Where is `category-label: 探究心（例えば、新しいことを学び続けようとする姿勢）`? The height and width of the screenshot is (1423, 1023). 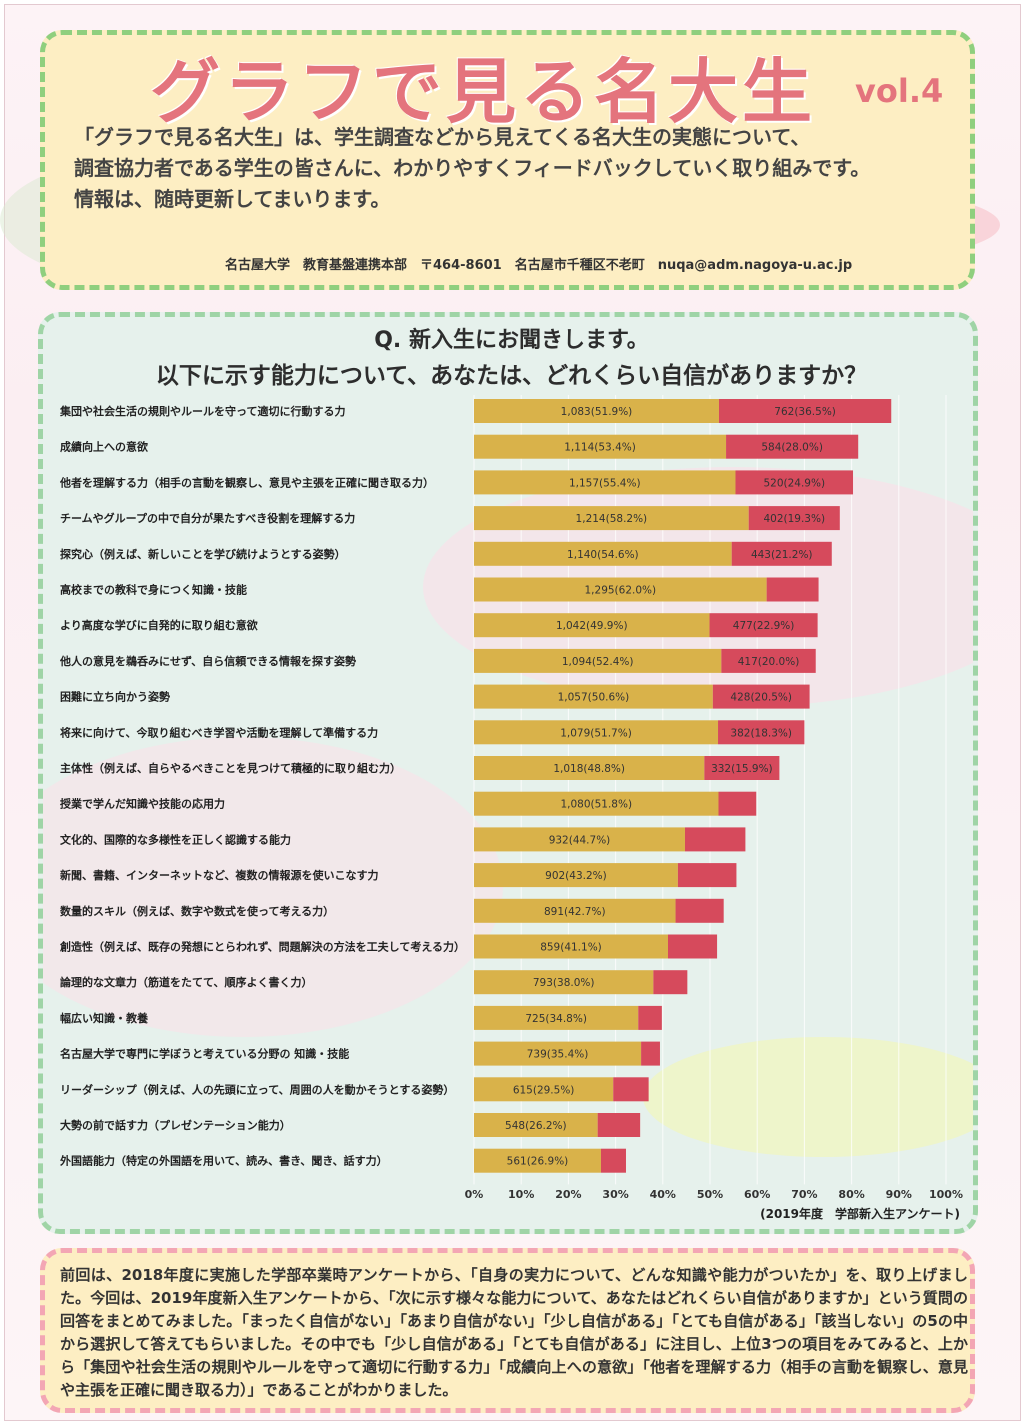 category-label: 探究心（例えば、新しいことを学び続けようとする姿勢） is located at coordinates (203, 554).